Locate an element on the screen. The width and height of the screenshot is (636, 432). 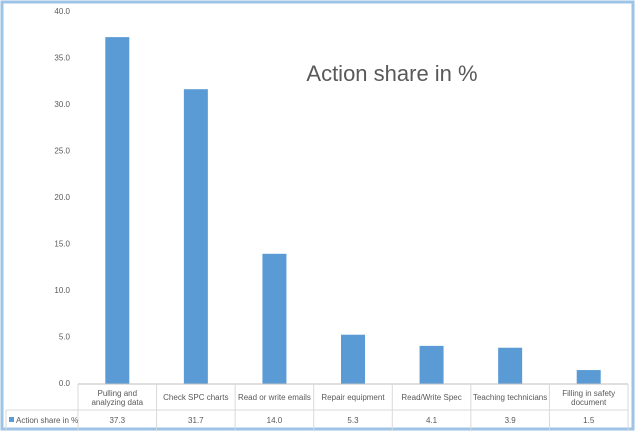
chart-title: Action share in % is located at coordinates (391, 73).